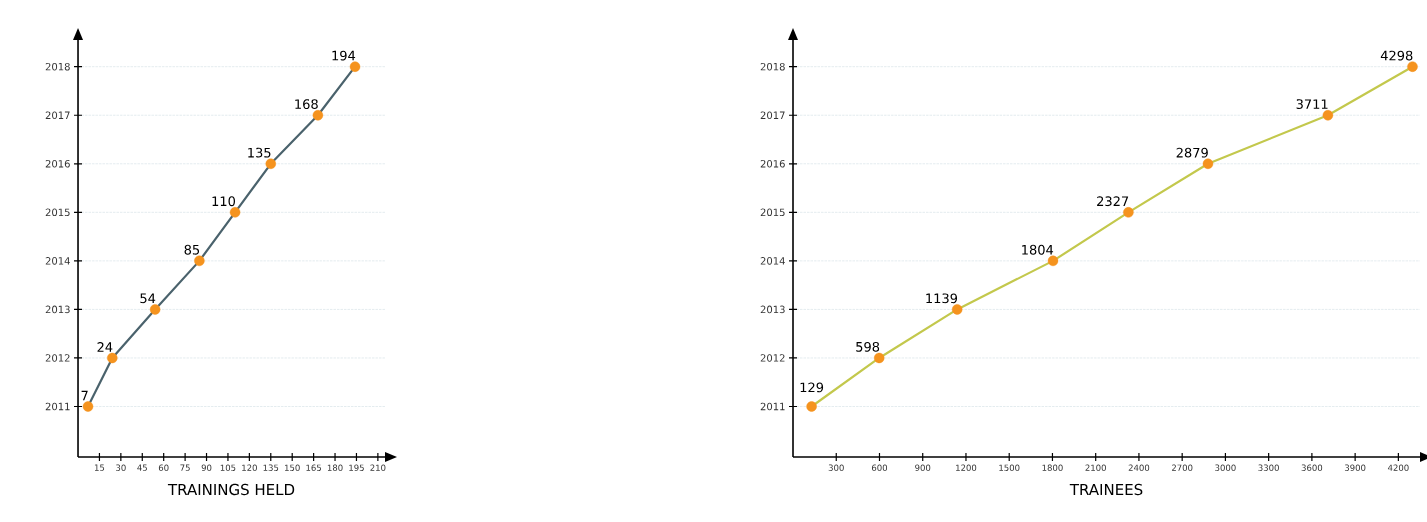 Image resolution: width=1427 pixels, height=522 pixels. Describe the element at coordinates (812, 387) in the screenshot. I see `data-label: 129` at that location.